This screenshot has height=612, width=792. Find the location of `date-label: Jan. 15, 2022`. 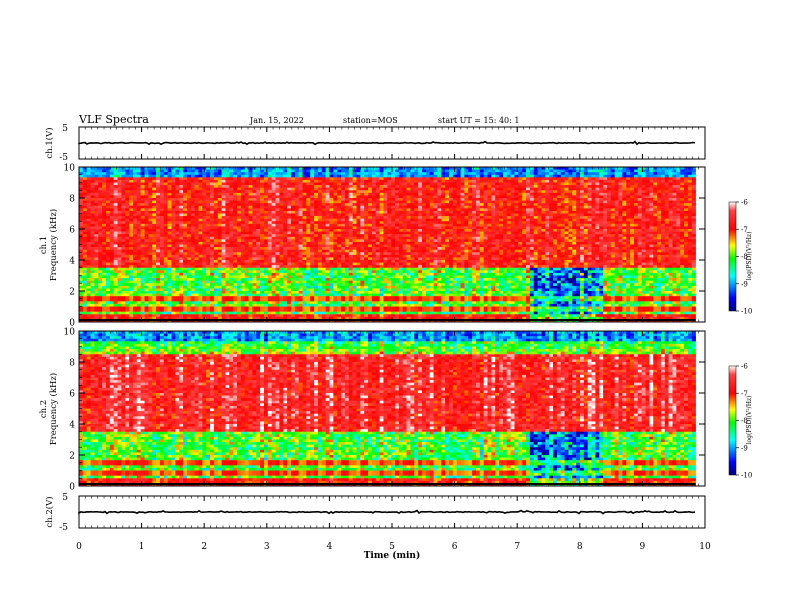

date-label: Jan. 15, 2022 is located at coordinates (276, 120).